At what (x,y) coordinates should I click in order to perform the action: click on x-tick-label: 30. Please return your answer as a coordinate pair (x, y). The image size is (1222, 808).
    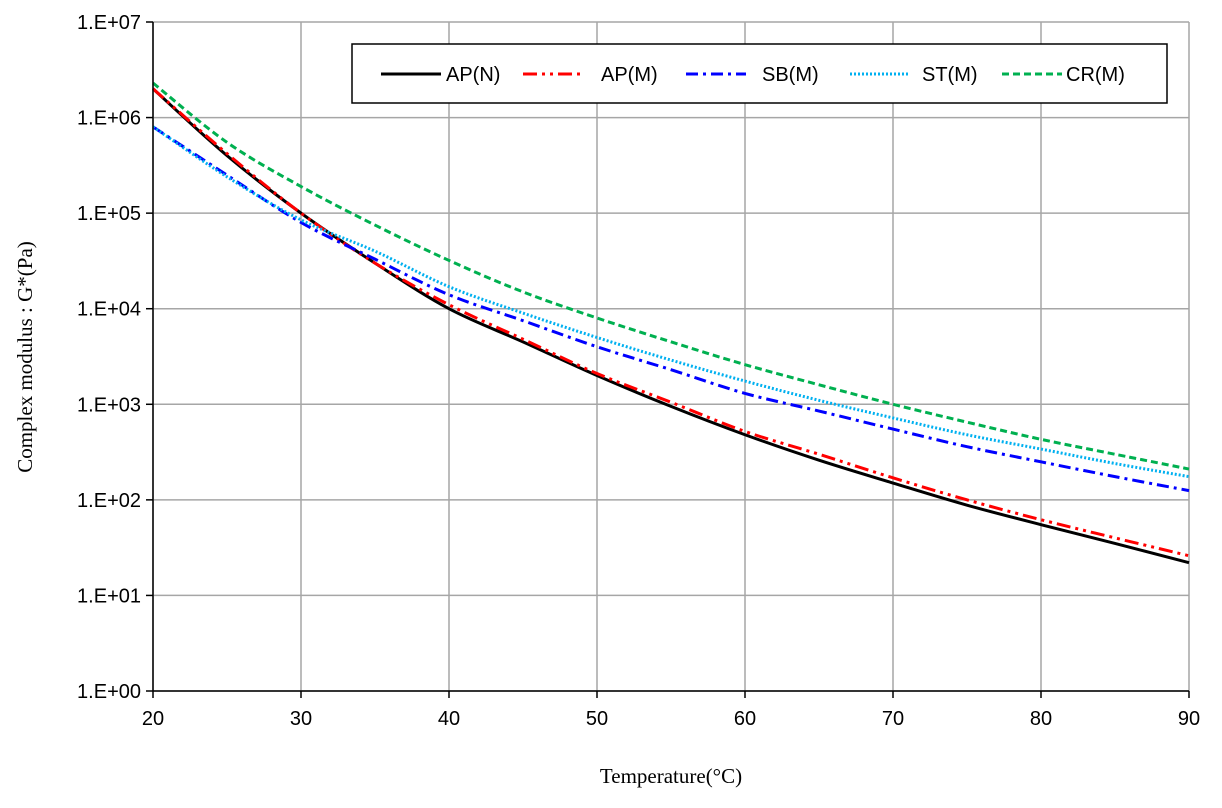
    Looking at the image, I should click on (301, 719).